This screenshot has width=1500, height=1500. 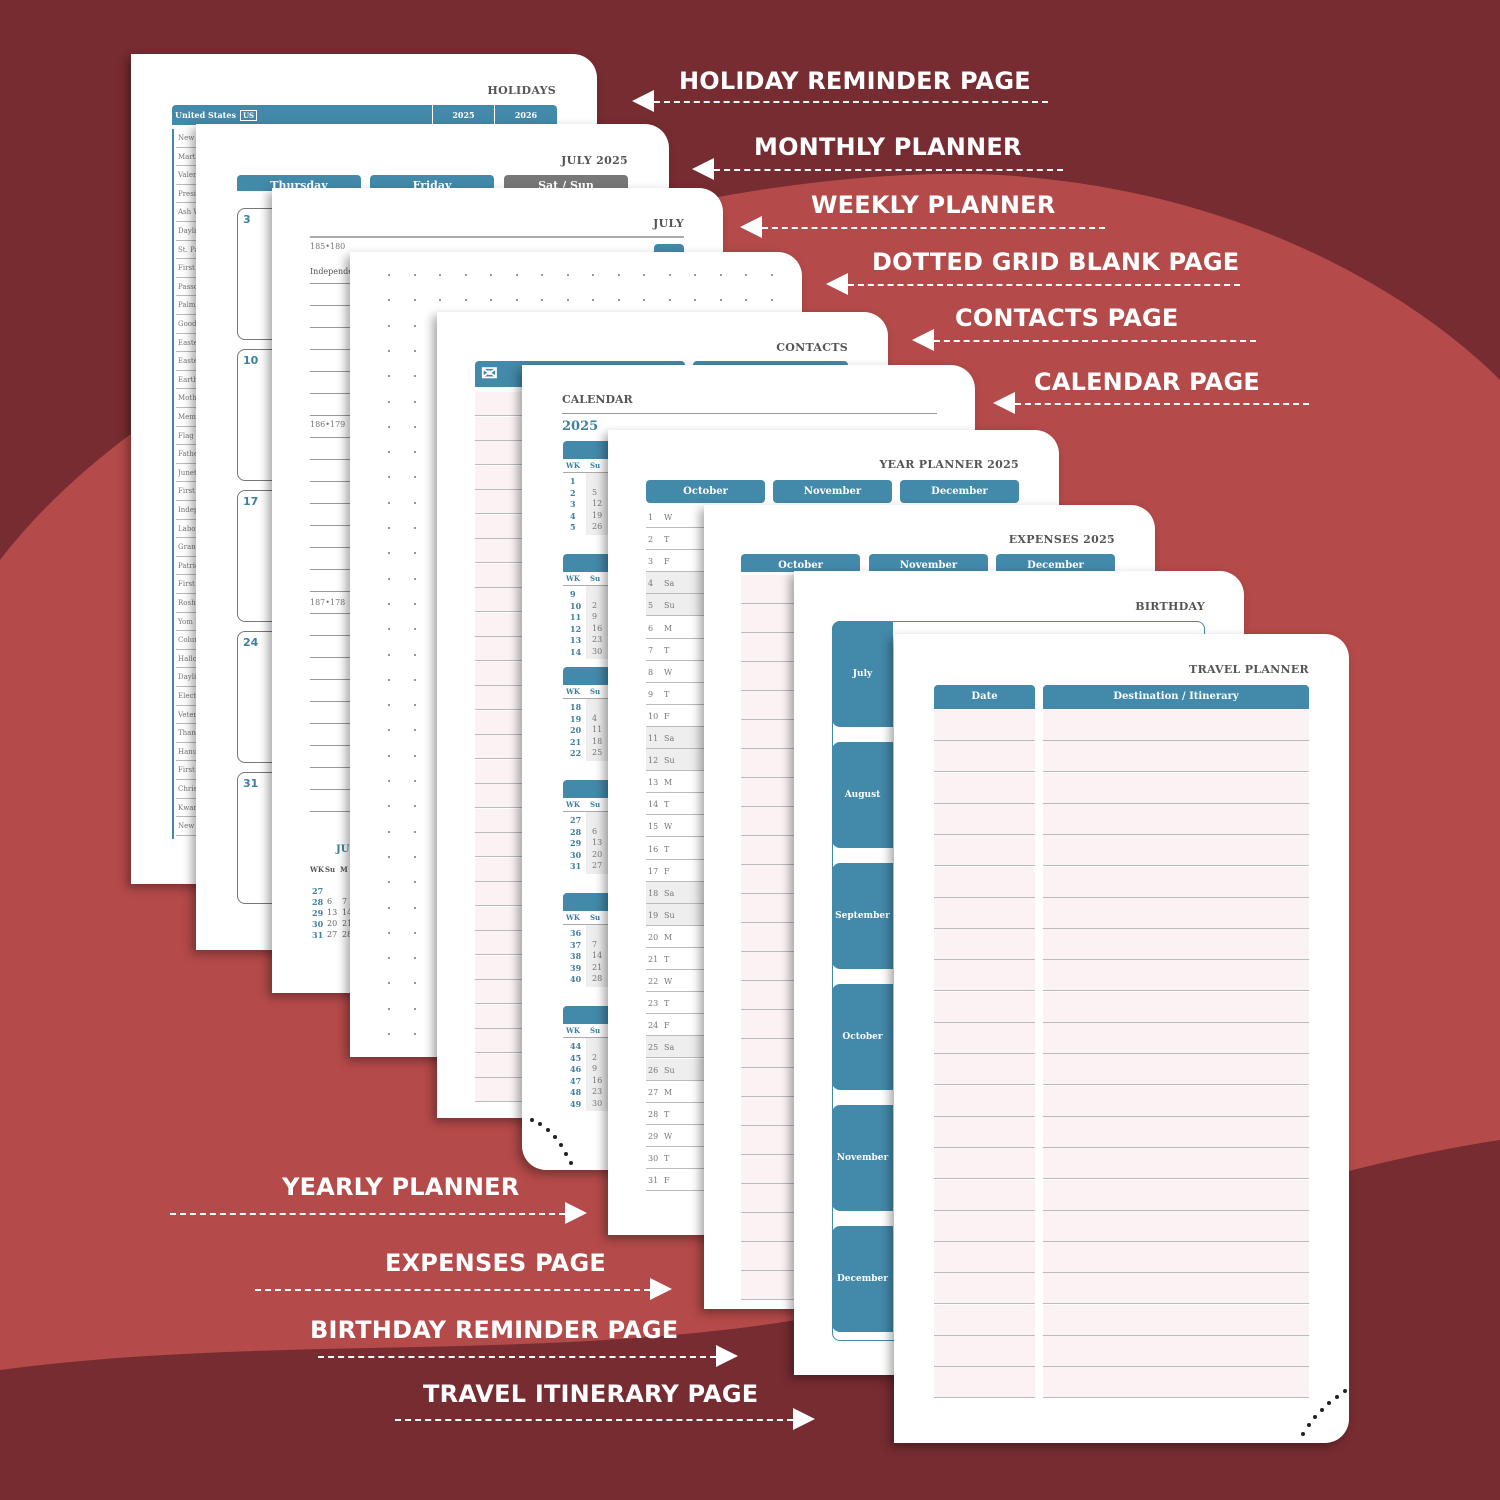 What do you see at coordinates (318, 891) in the screenshot?
I see `mini-cal-cell: 27` at bounding box center [318, 891].